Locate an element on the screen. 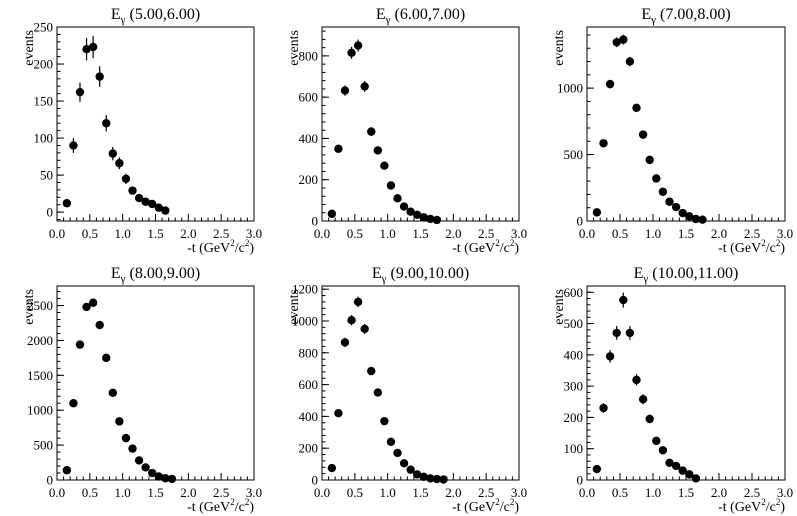 This screenshot has width=797, height=516. y-tick-label: 50 is located at coordinates (46, 175).